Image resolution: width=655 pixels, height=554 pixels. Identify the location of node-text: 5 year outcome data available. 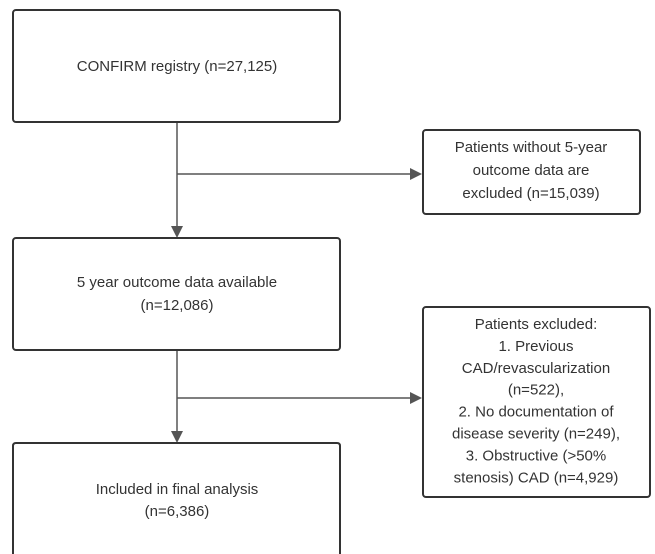
(177, 282).